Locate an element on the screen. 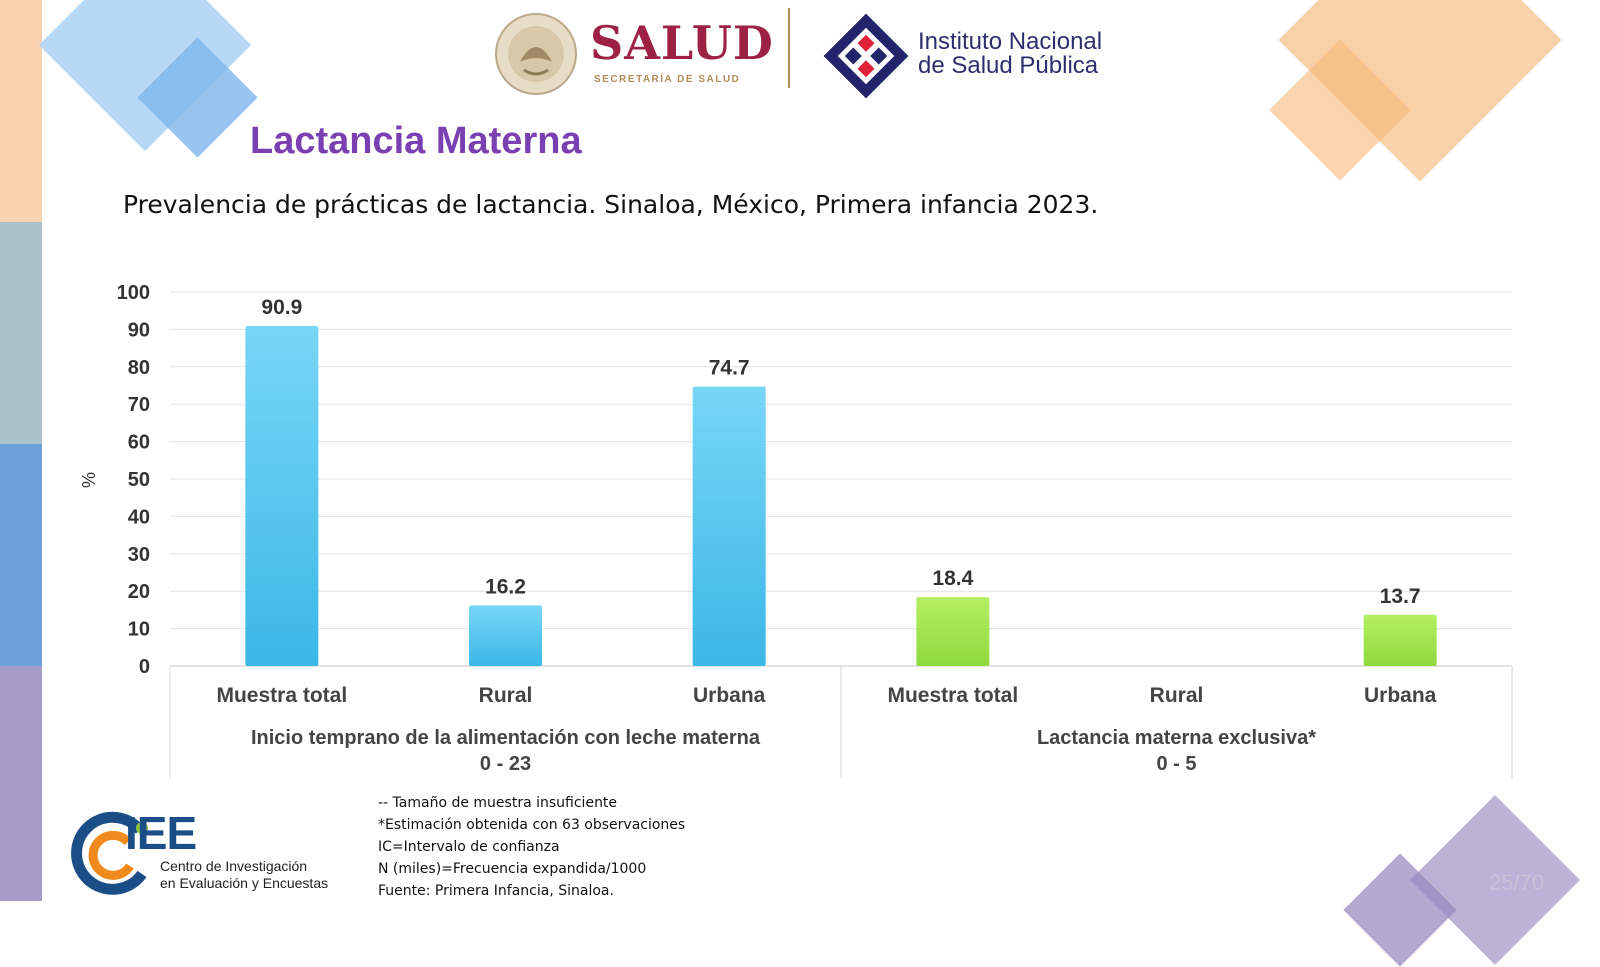 The image size is (1600, 967). data-label: 18.4 is located at coordinates (952, 578).